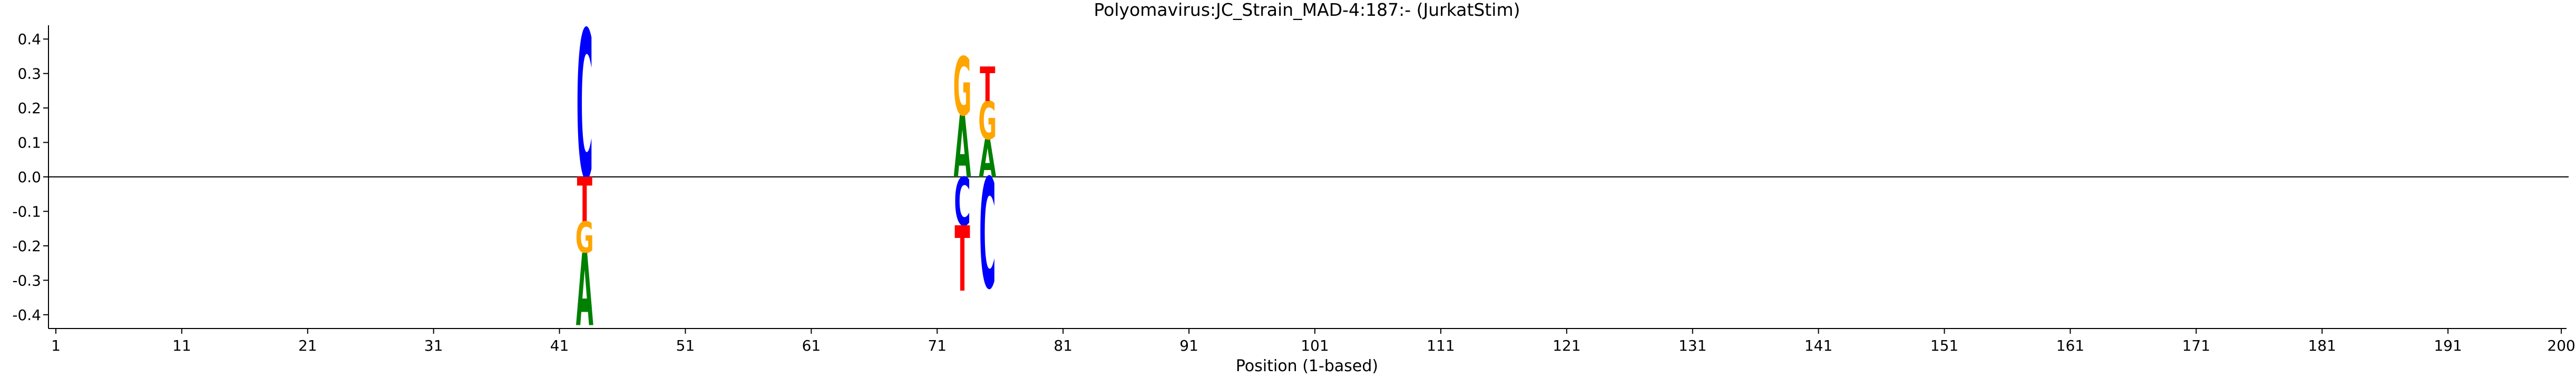  Describe the element at coordinates (685, 345) in the screenshot. I see `x-tick-label: 51` at that location.